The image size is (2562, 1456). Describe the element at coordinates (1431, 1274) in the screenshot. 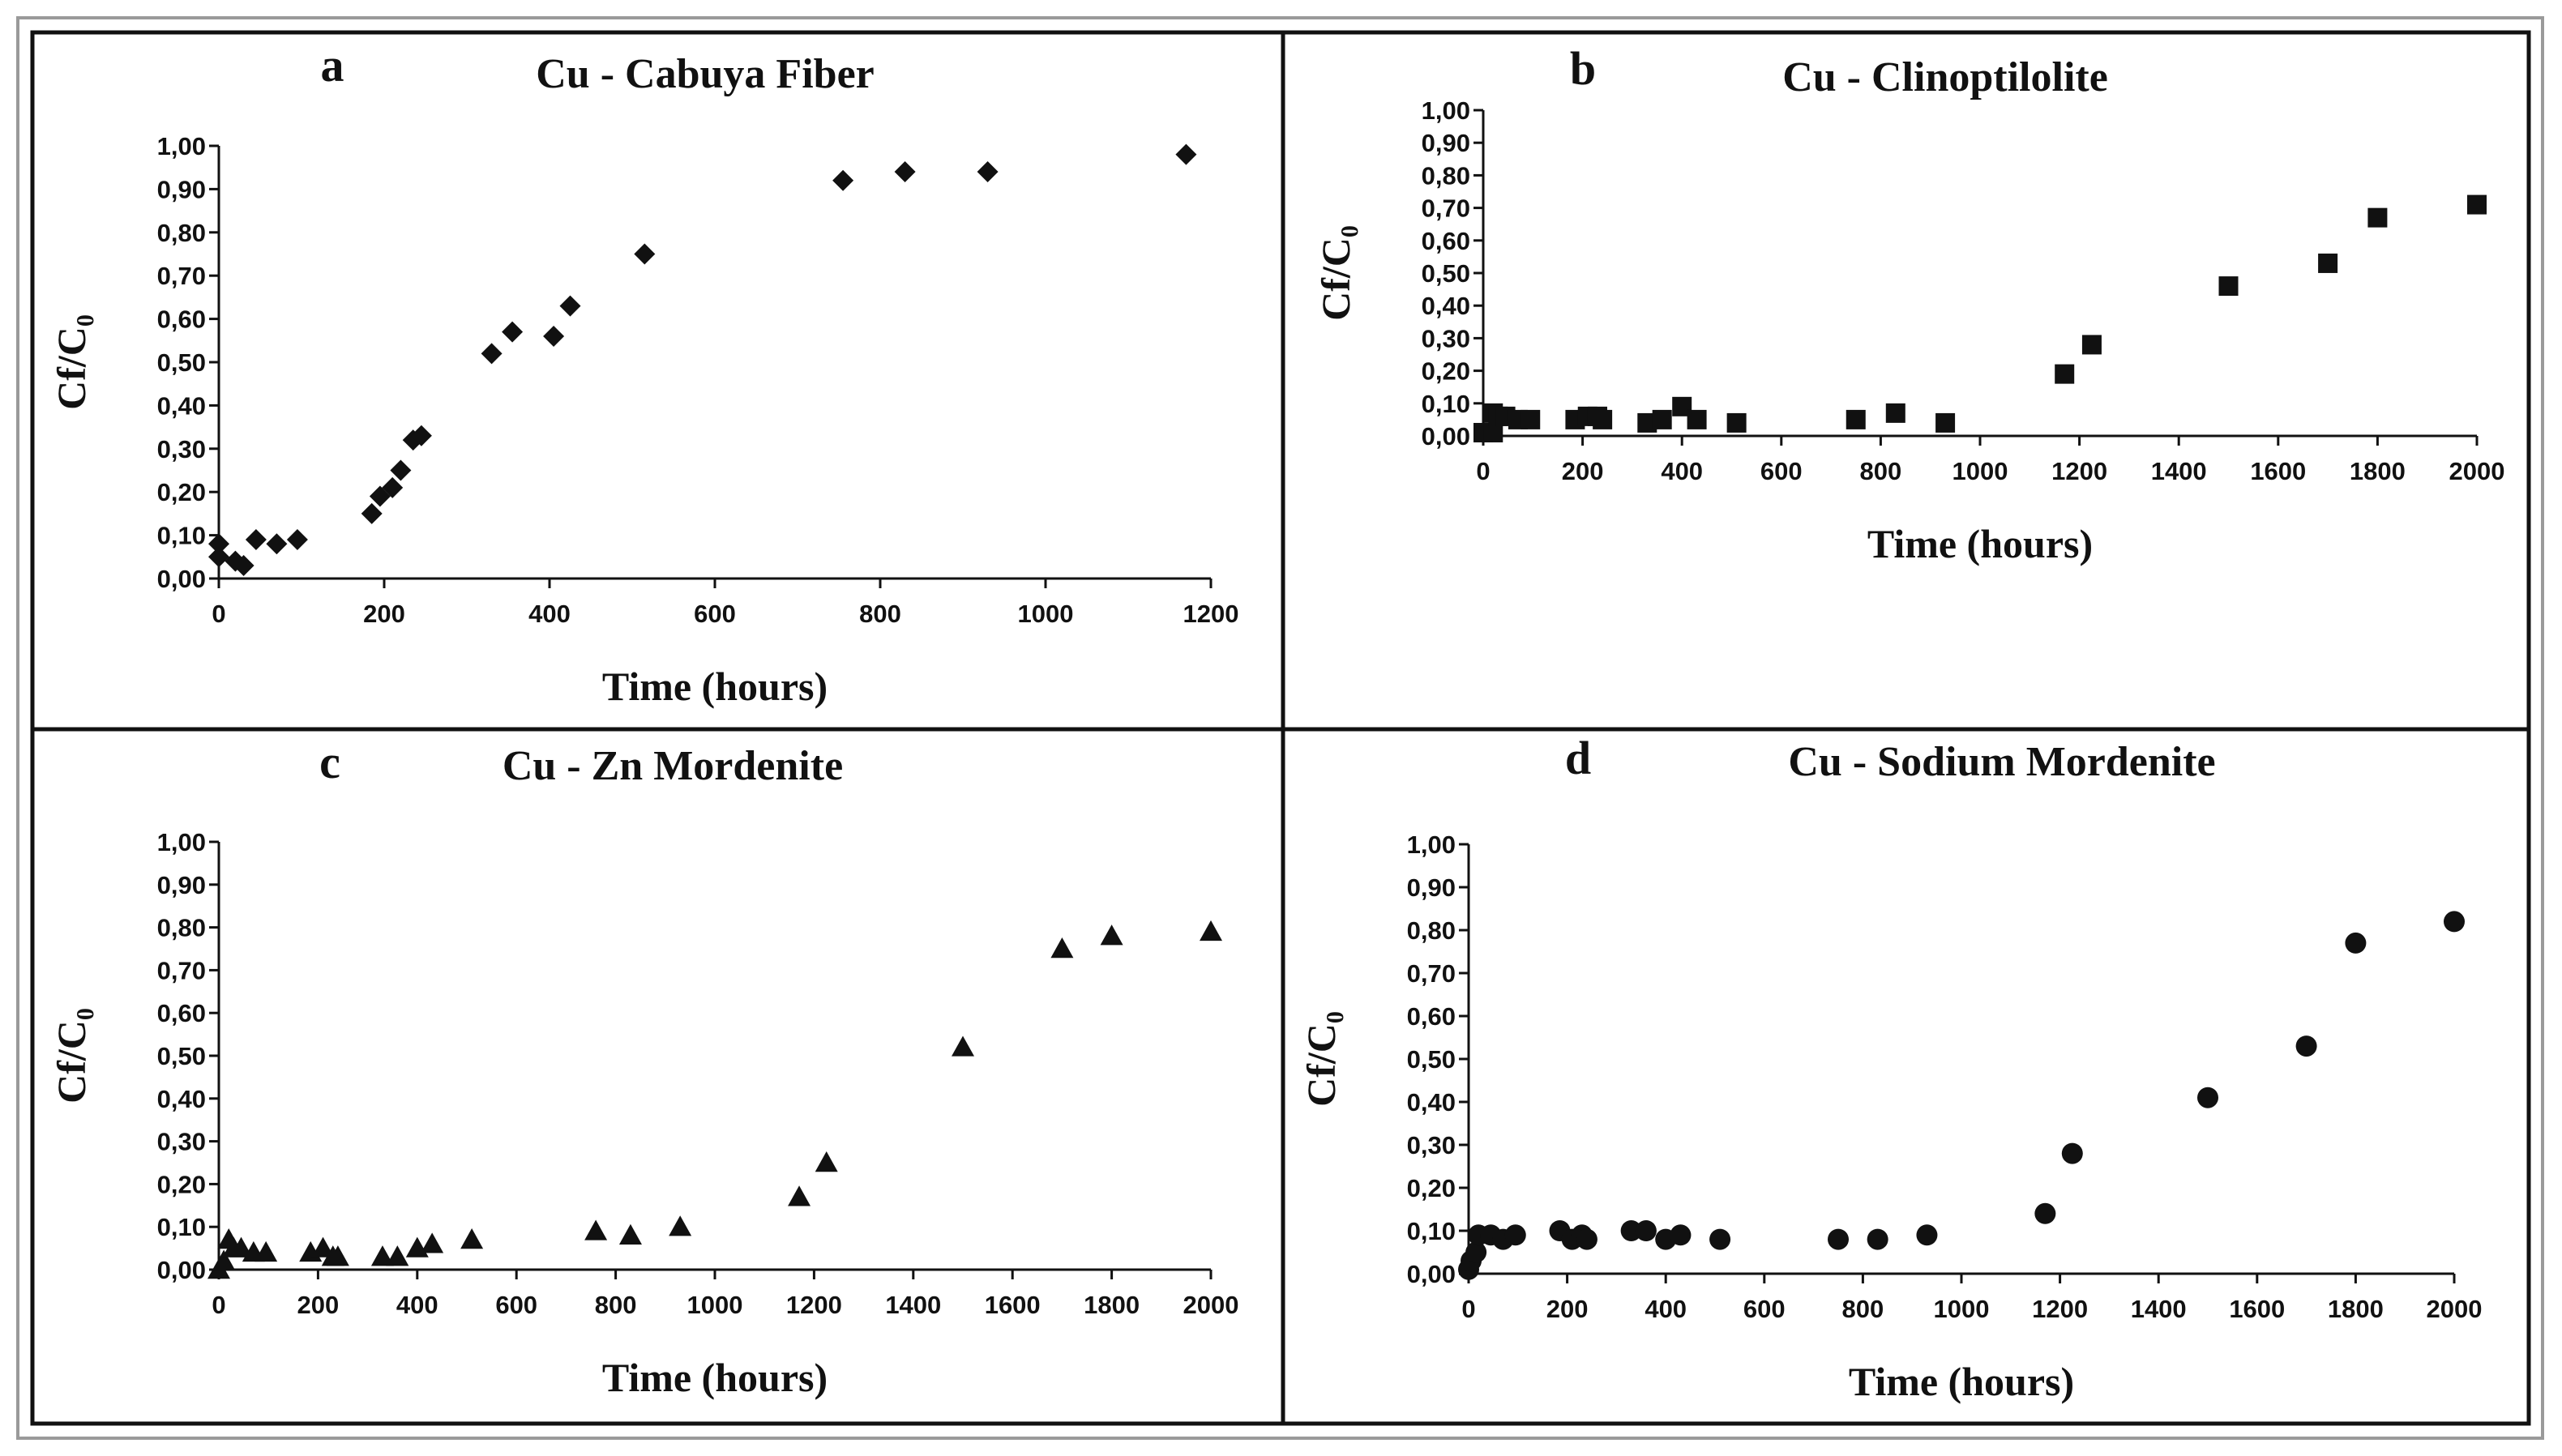

I see `y-tick-label: 0,00` at that location.